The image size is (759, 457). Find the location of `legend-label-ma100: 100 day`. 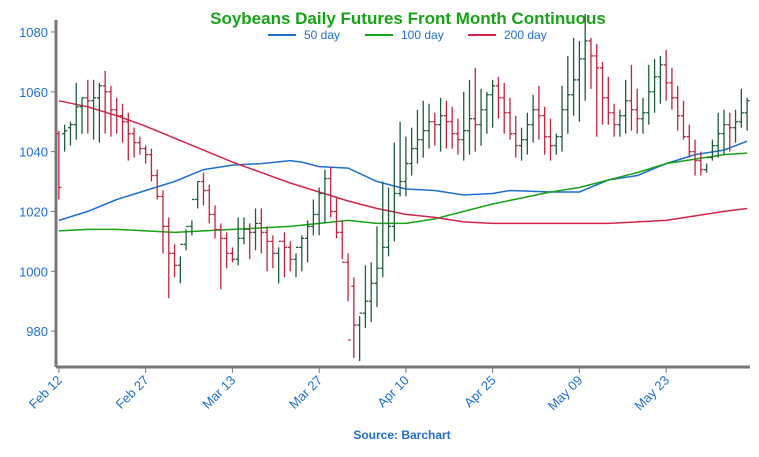

legend-label-ma100: 100 day is located at coordinates (422, 35).